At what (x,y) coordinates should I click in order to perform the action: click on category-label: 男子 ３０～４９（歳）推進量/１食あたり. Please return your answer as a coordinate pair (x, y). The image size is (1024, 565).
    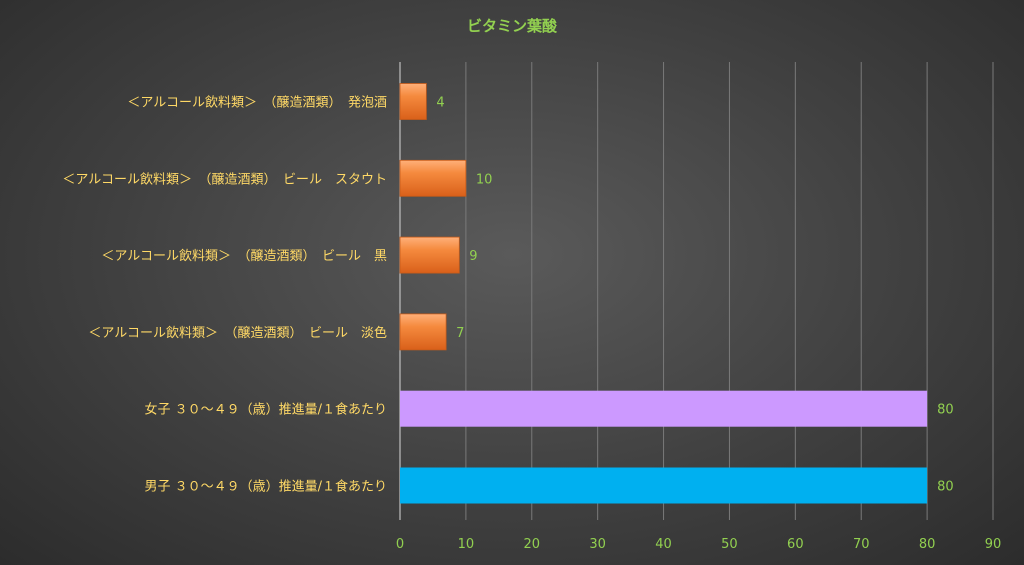
    Looking at the image, I should click on (265, 487).